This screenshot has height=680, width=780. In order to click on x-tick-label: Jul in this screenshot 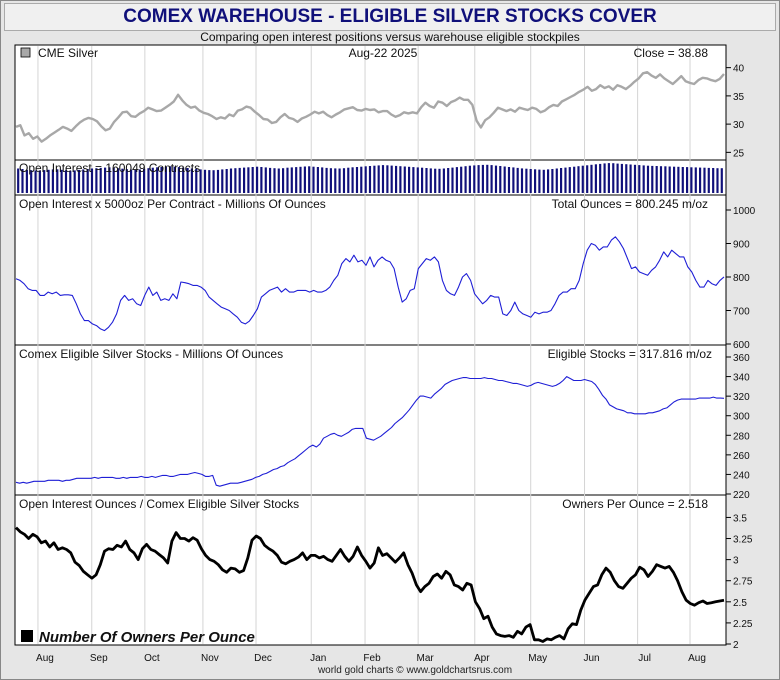, I will do `click(644, 658)`.